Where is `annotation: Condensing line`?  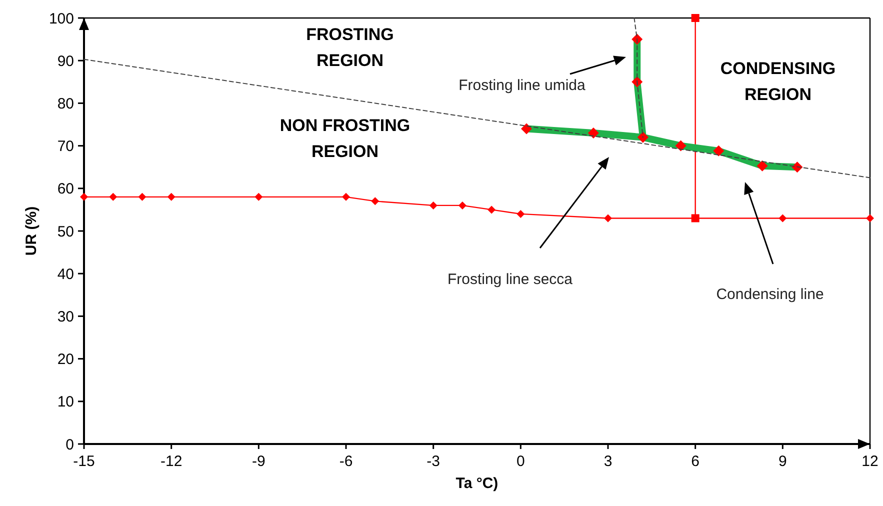
annotation: Condensing line is located at coordinates (770, 294).